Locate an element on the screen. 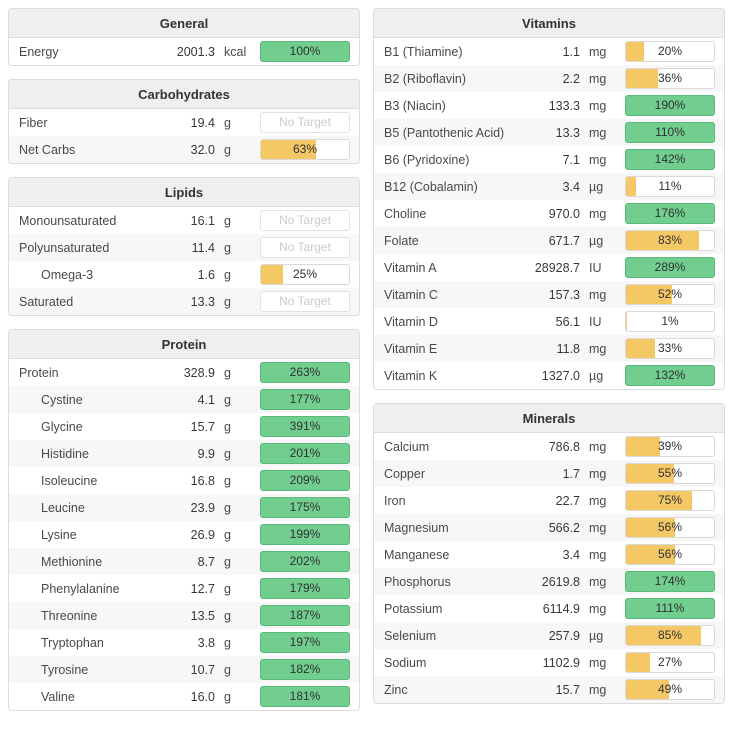 The image size is (733, 738). nutrient-row: B1 (Thiamine) 1.1 mg 20% is located at coordinates (549, 51).